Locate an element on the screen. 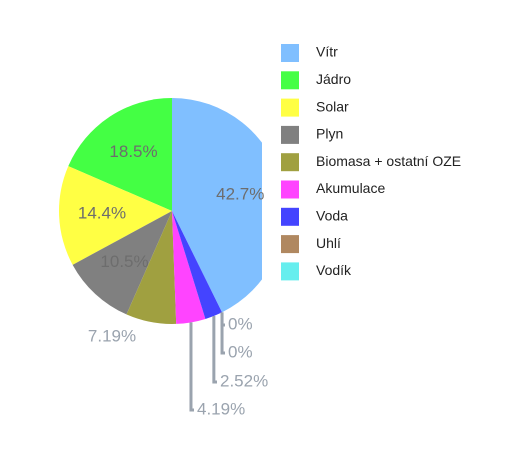 The image size is (528, 457). legend-label: Akumulace is located at coordinates (350, 188).